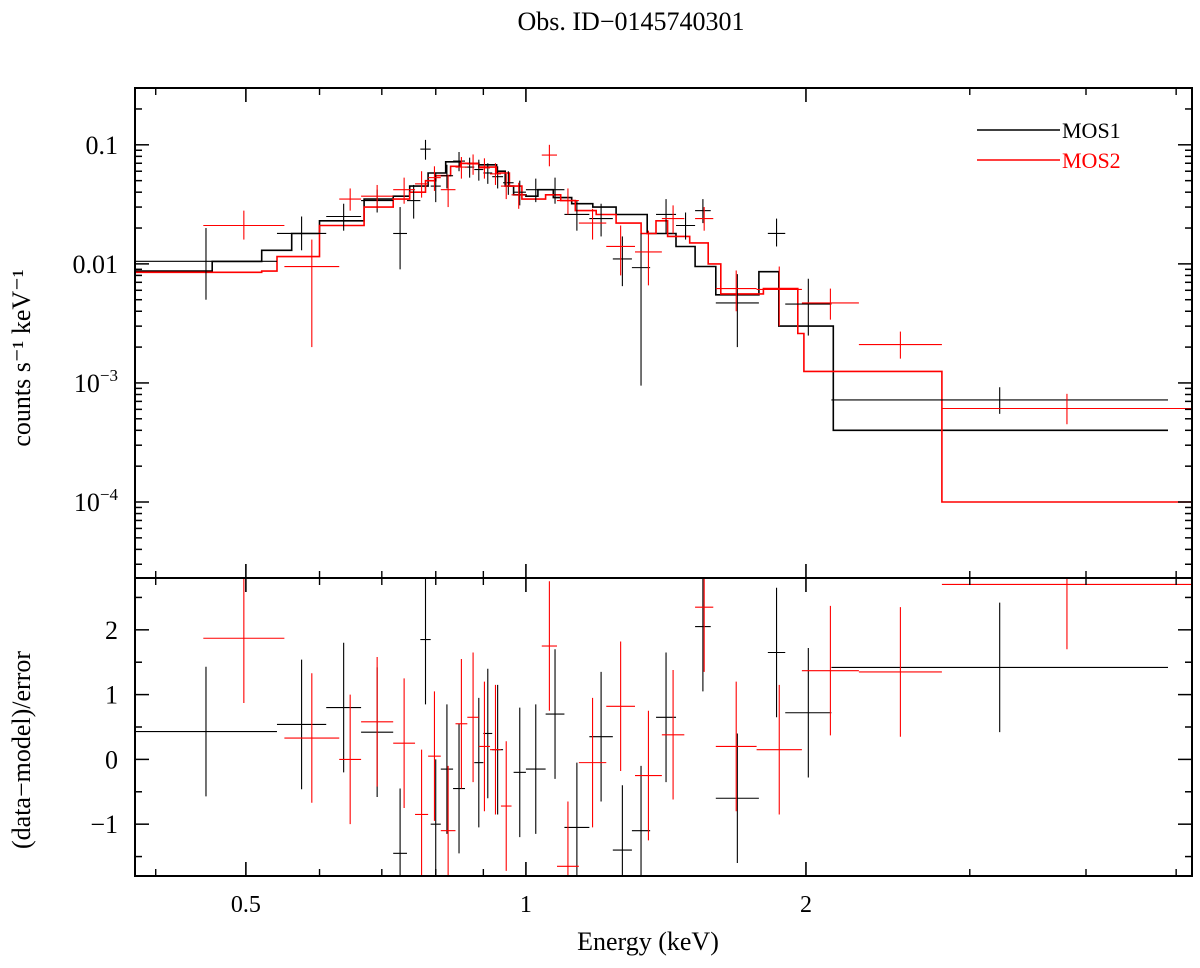 This screenshot has width=1200, height=968. I want to click on legend-label-mos1: MOS1, so click(1091, 130).